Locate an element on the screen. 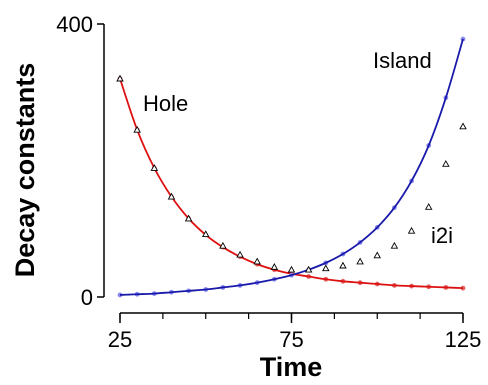 The height and width of the screenshot is (385, 488). x-axis-title: Time is located at coordinates (291, 367).